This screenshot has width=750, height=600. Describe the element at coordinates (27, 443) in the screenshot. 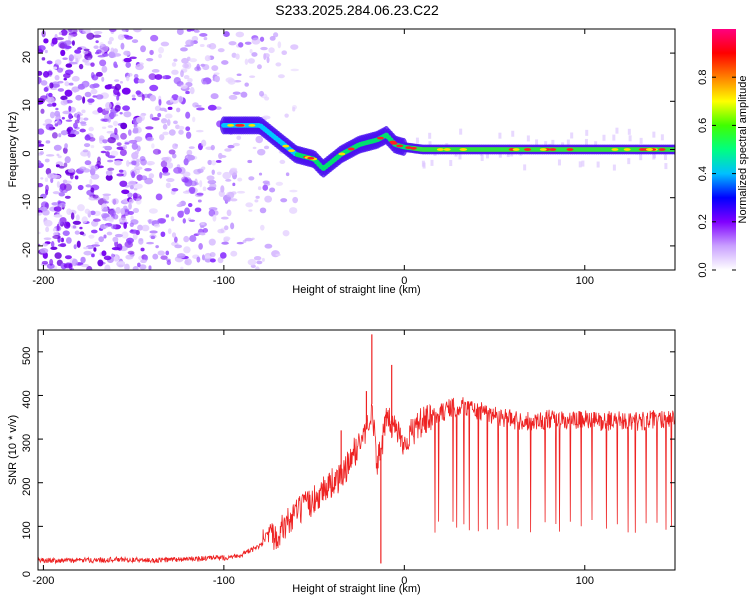

I see `y-tick-label: 300` at that location.